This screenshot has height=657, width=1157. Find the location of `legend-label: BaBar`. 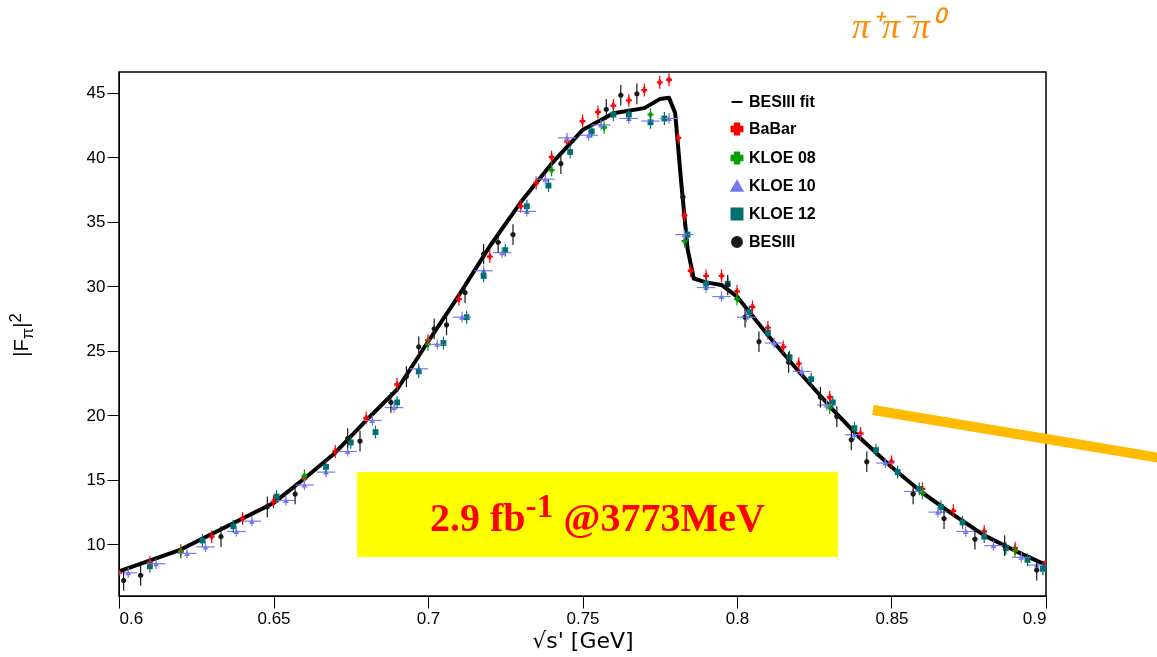

legend-label: BaBar is located at coordinates (773, 128).